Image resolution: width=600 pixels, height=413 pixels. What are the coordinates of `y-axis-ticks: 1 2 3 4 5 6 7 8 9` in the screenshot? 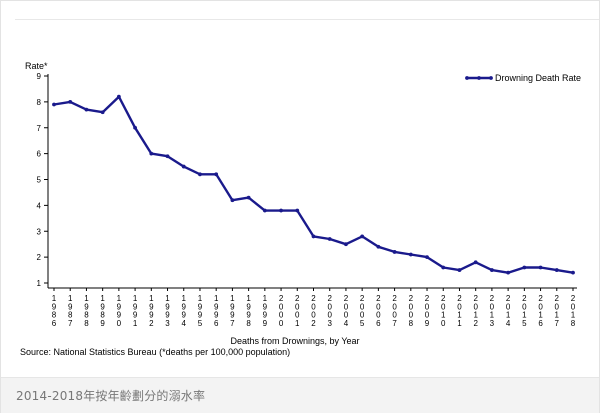 It's located at (42, 180).